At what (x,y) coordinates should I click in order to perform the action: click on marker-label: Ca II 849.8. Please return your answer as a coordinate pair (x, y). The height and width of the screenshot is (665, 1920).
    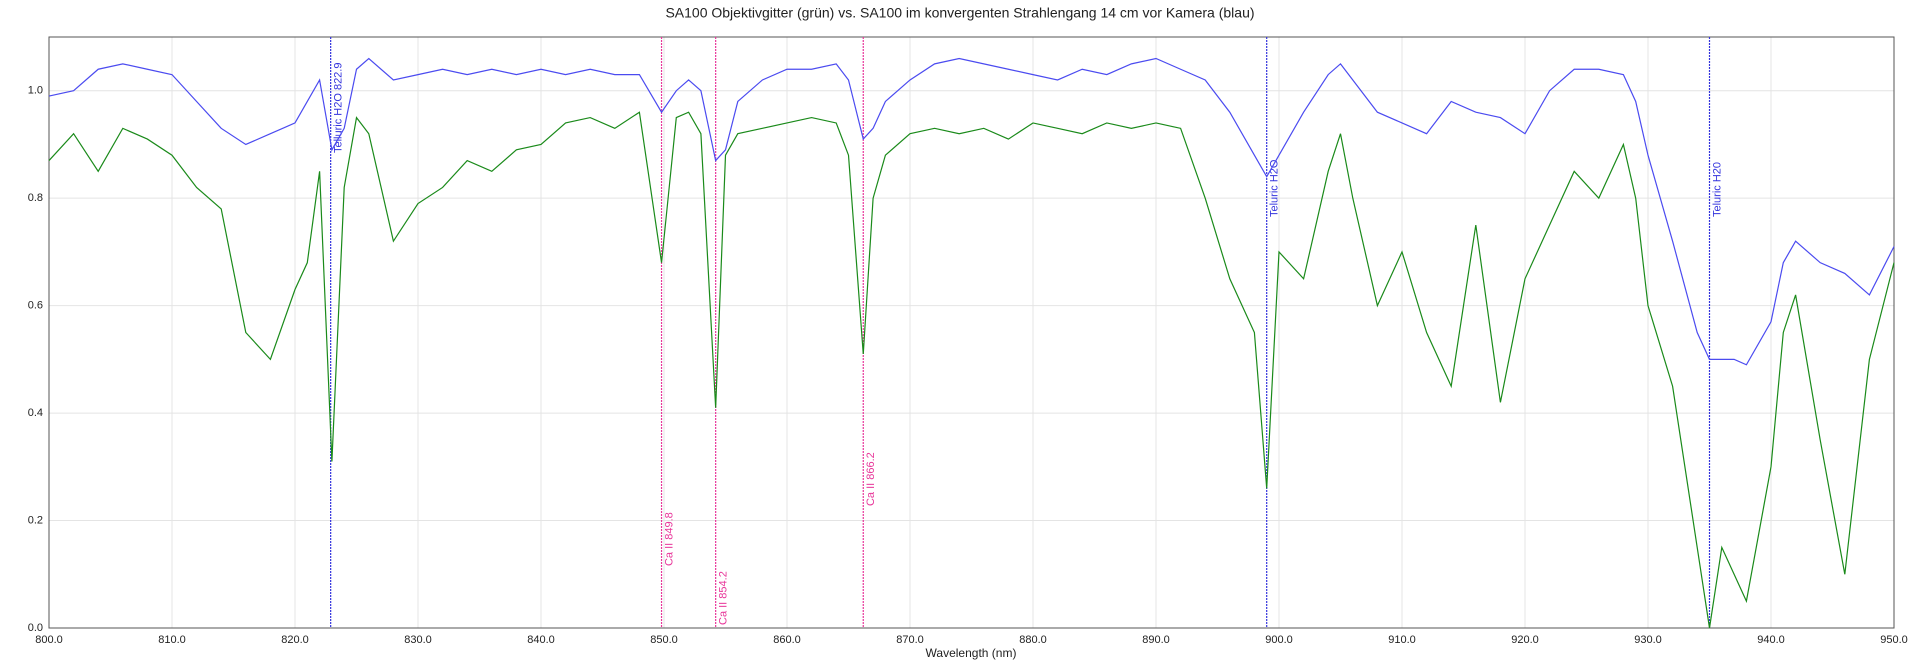
    Looking at the image, I should click on (669, 539).